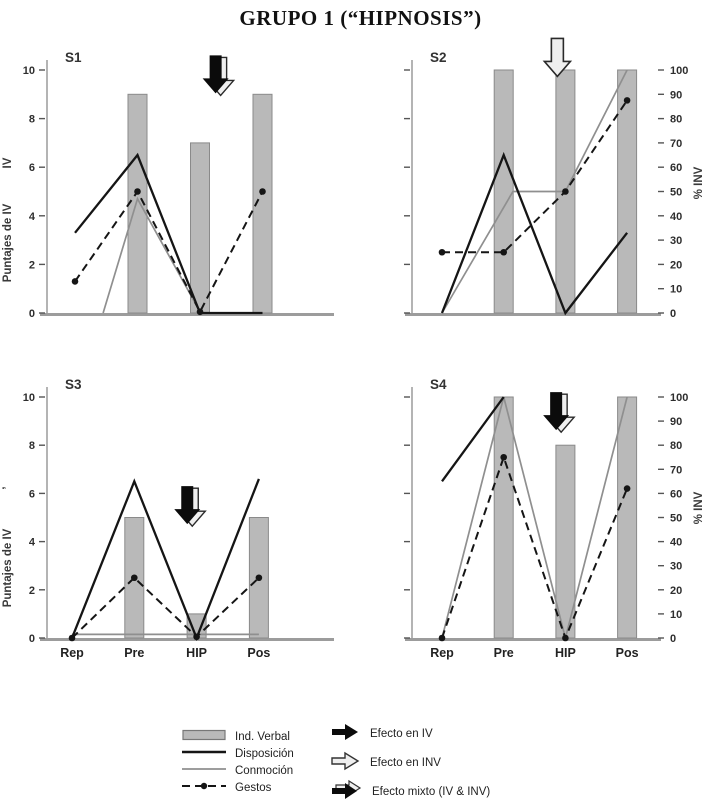  Describe the element at coordinates (204, 788) in the screenshot. I see `dashed-dot-line-swatch-icon` at that location.